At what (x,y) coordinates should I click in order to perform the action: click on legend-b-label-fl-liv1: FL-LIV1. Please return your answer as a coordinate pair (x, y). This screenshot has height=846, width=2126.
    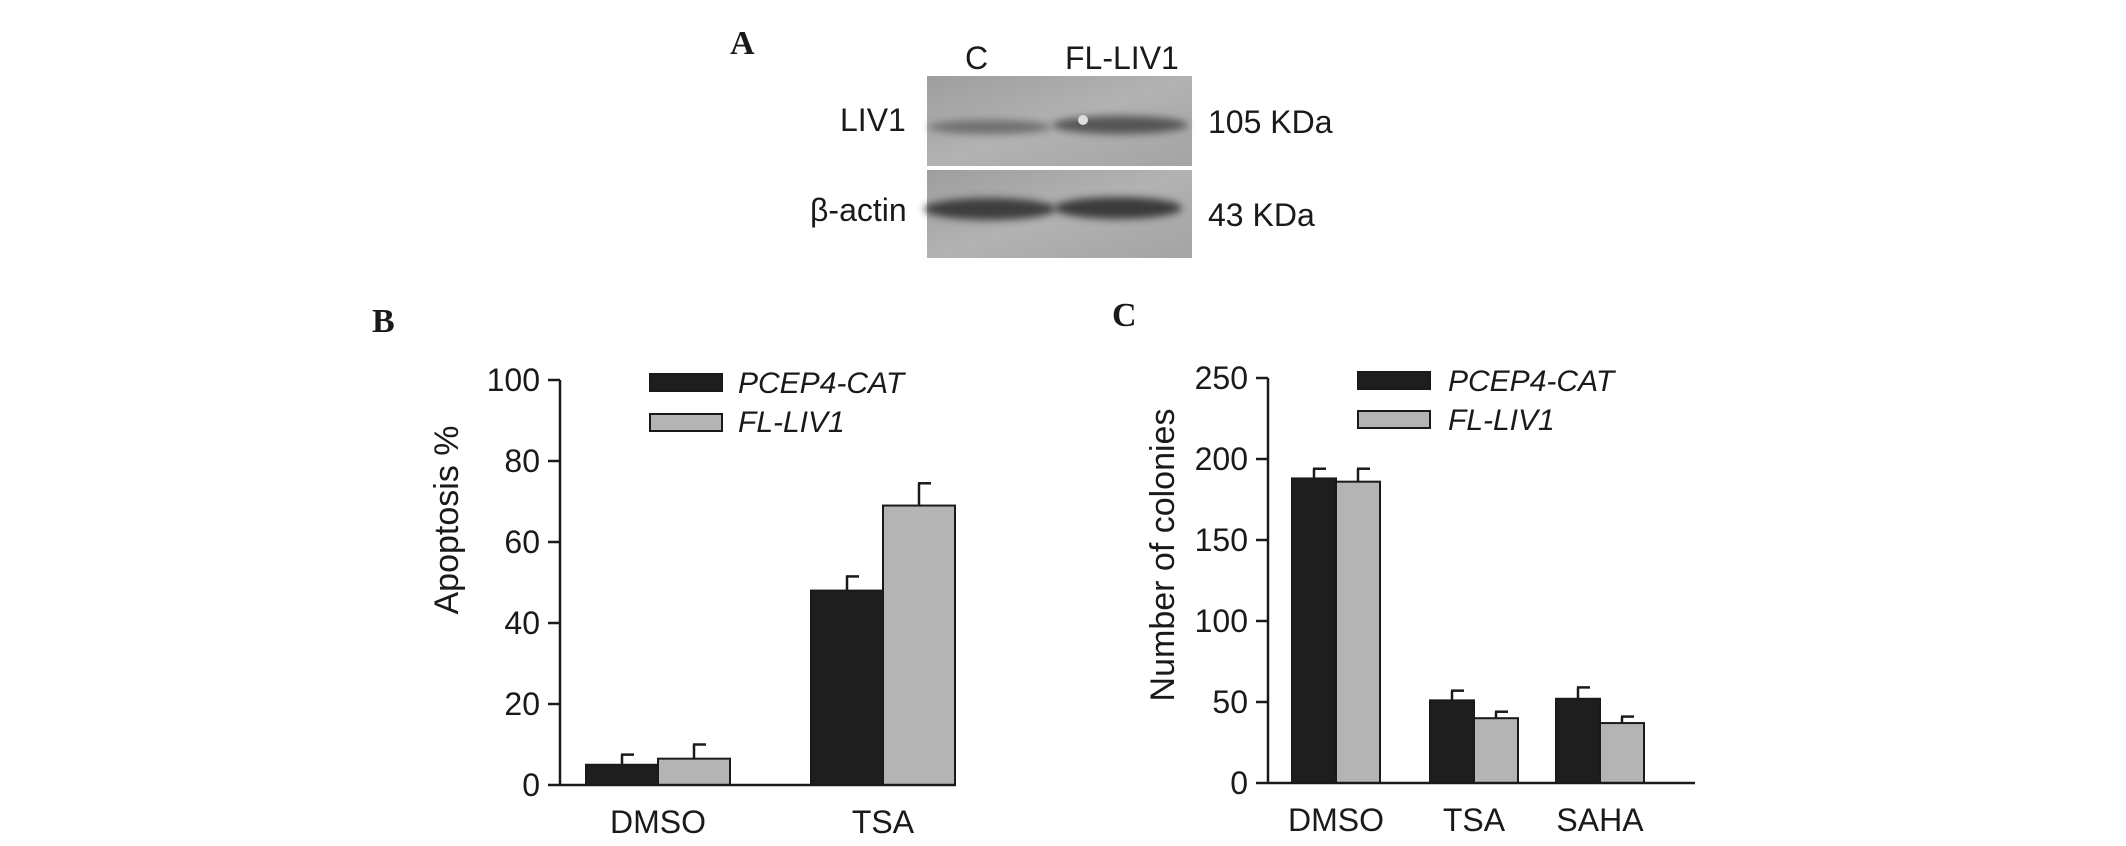
    Looking at the image, I should click on (791, 422).